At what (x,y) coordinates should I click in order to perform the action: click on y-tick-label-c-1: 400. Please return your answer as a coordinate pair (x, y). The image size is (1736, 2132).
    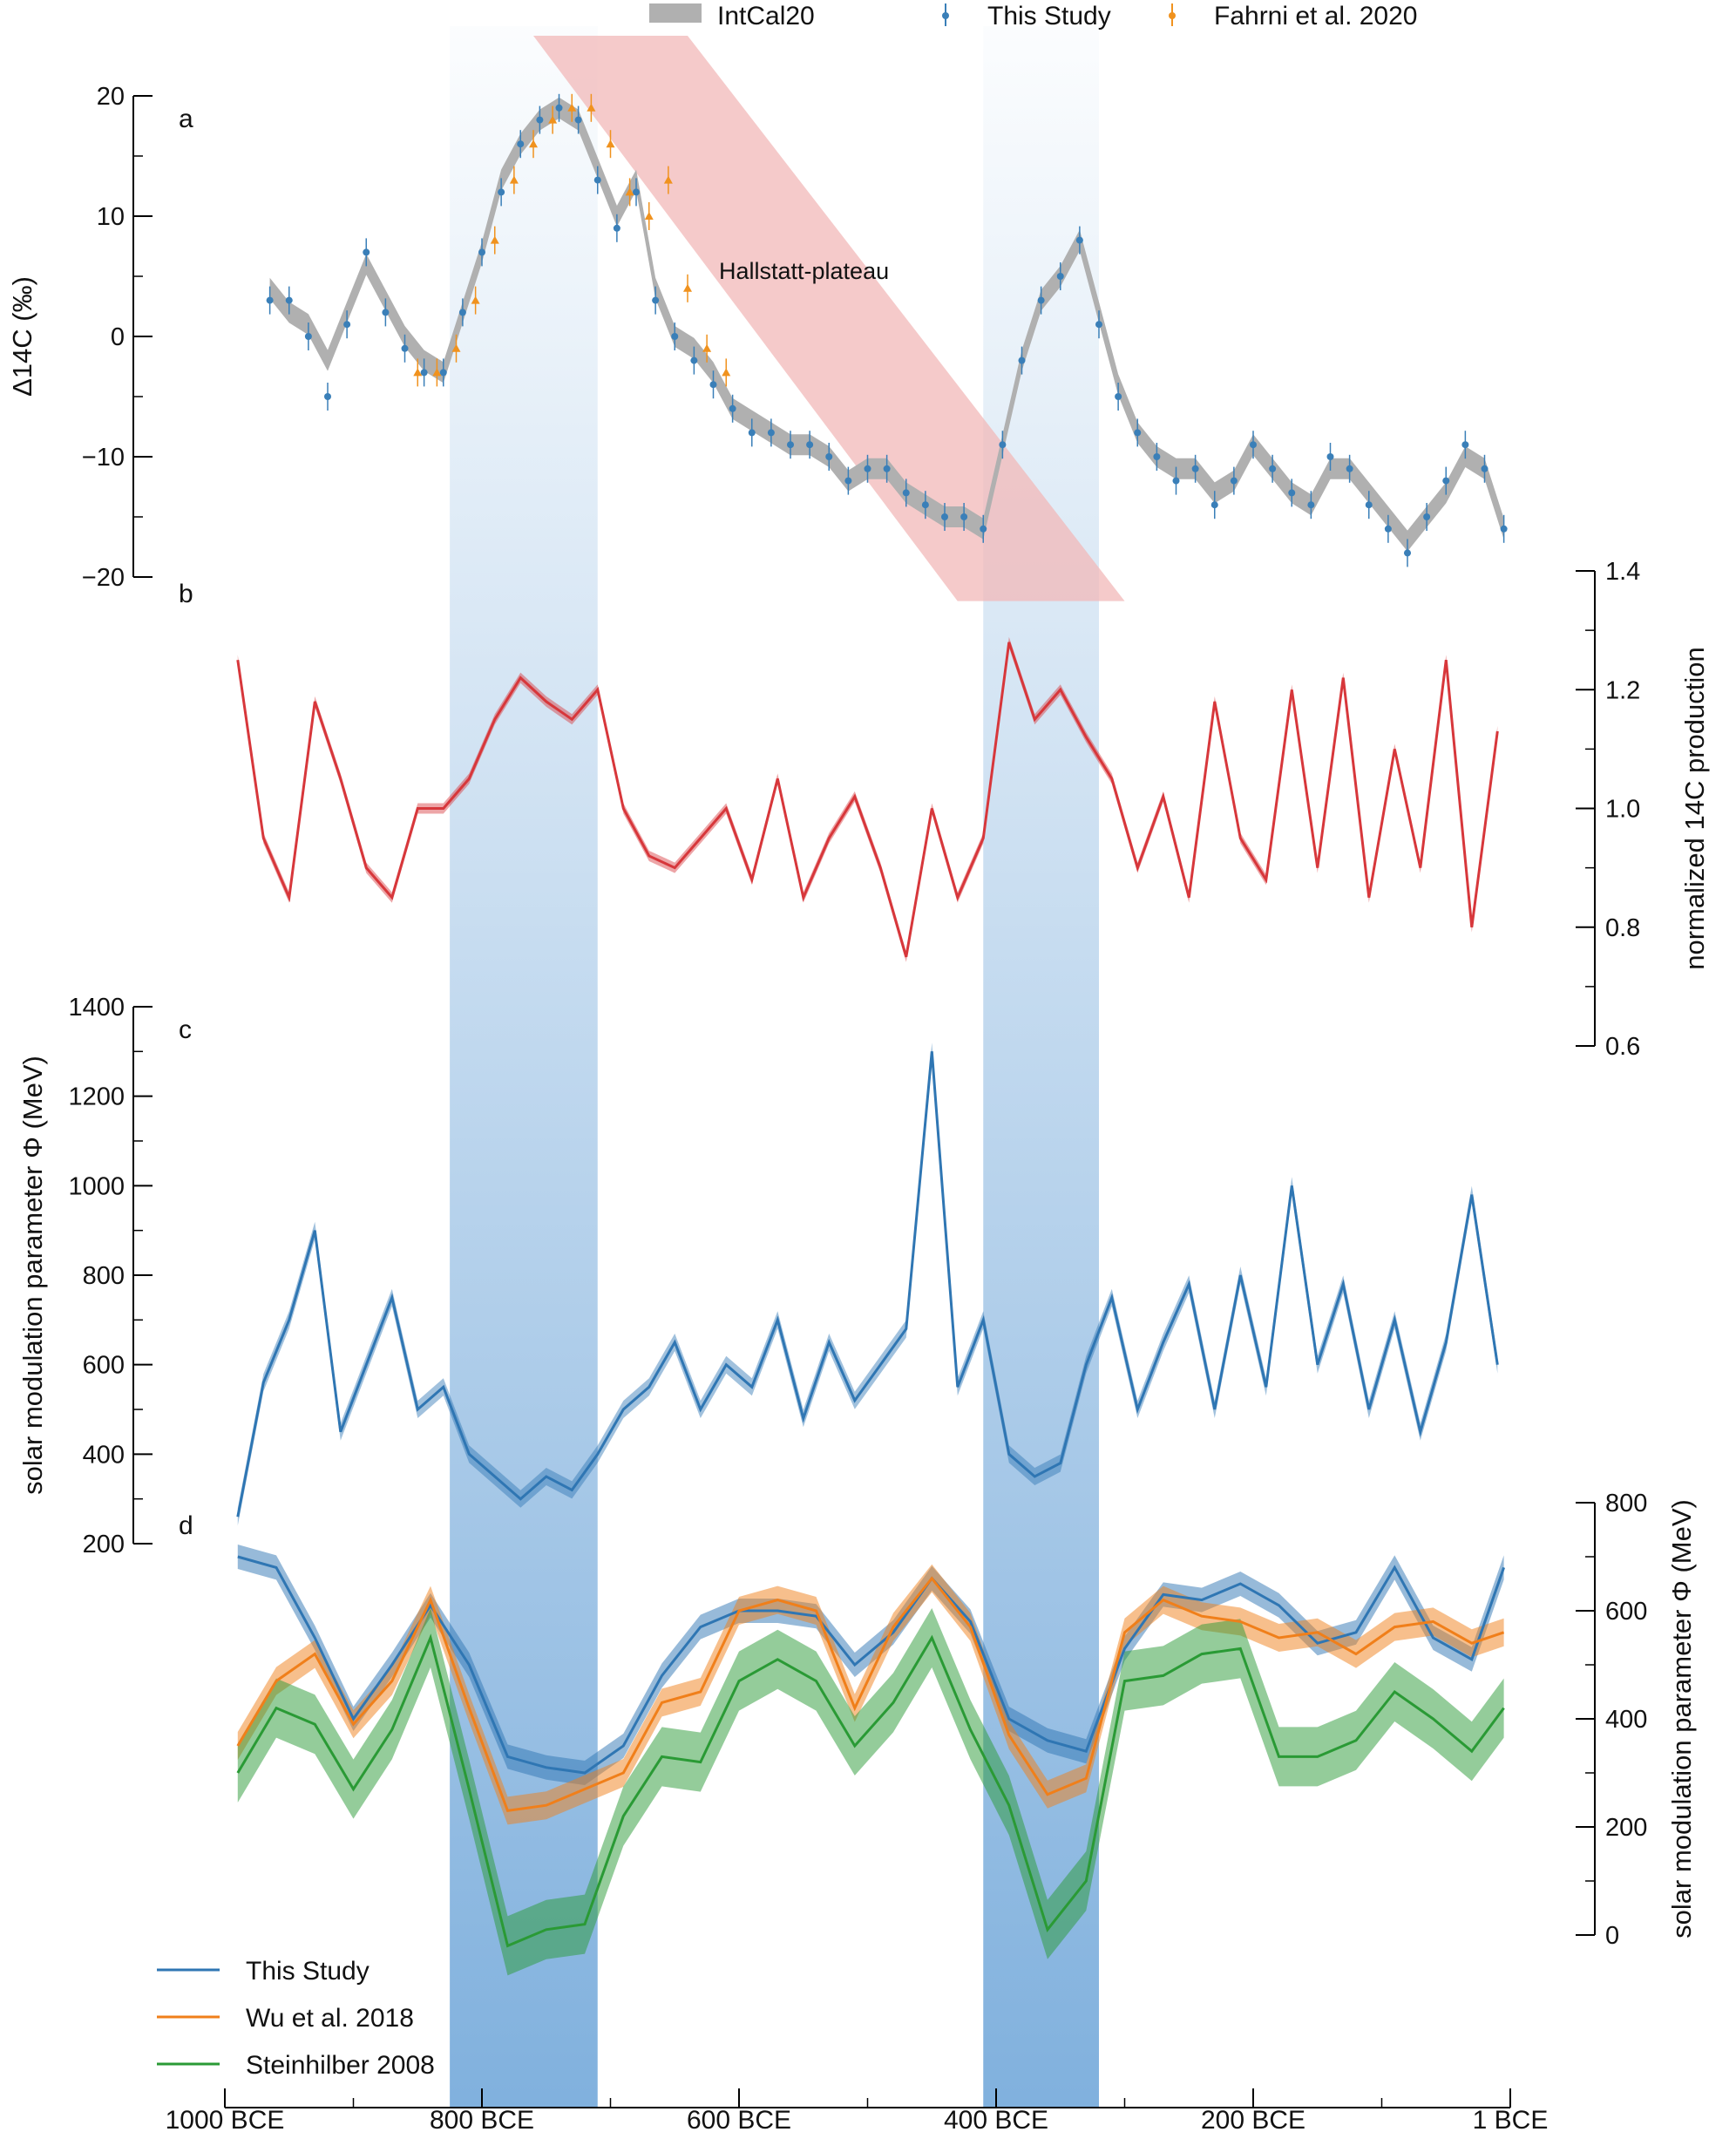
    Looking at the image, I should click on (104, 1455).